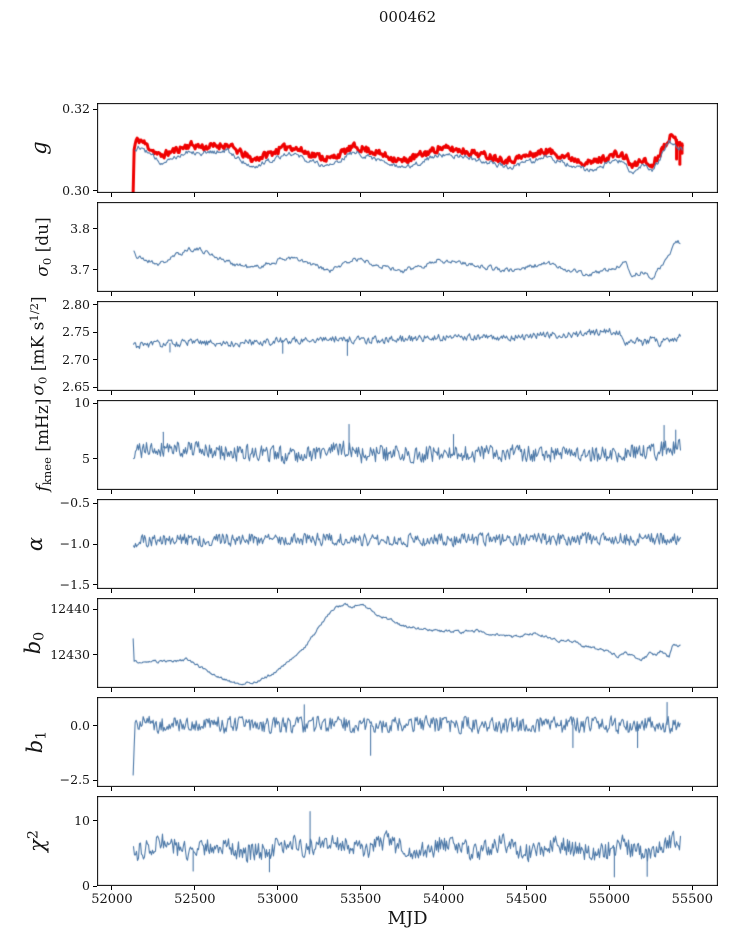  Describe the element at coordinates (74, 584) in the screenshot. I see `y-tick-label-alpha: −1.5` at that location.